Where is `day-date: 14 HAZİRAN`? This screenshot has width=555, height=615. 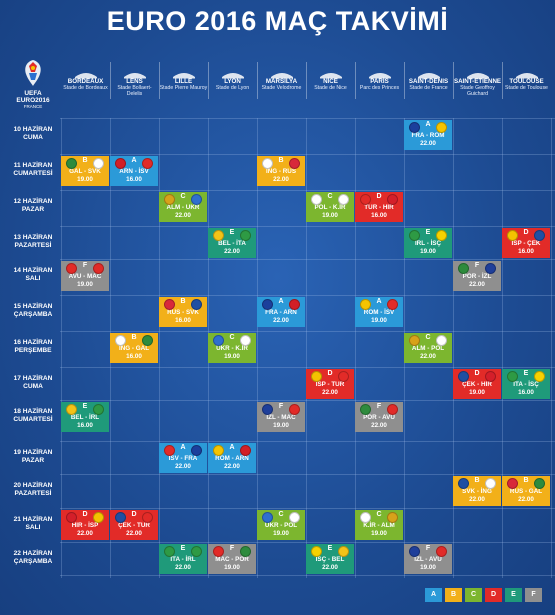 day-date: 14 HAZİRAN is located at coordinates (33, 270).